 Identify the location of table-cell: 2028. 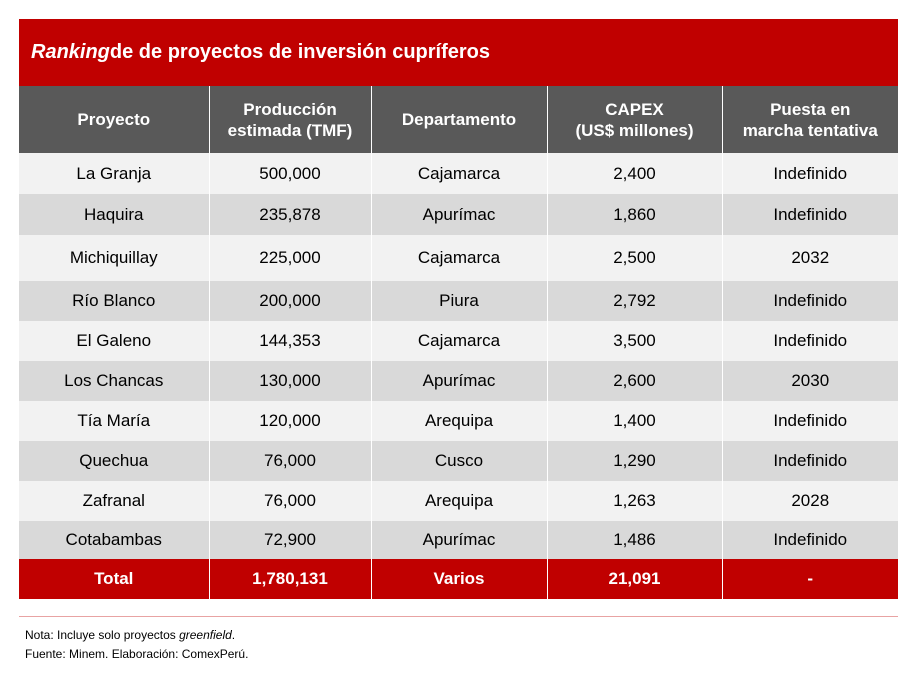
(810, 501).